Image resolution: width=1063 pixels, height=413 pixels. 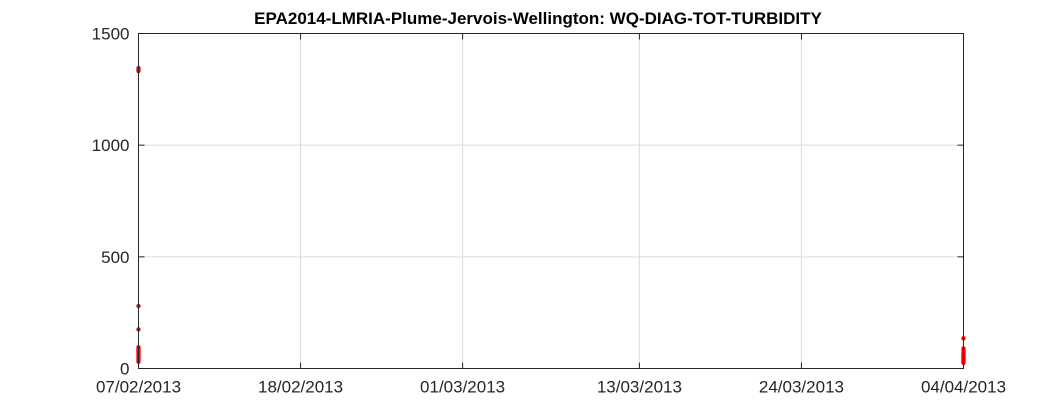 I want to click on x-tick-label: 24/03/2013, so click(x=801, y=387).